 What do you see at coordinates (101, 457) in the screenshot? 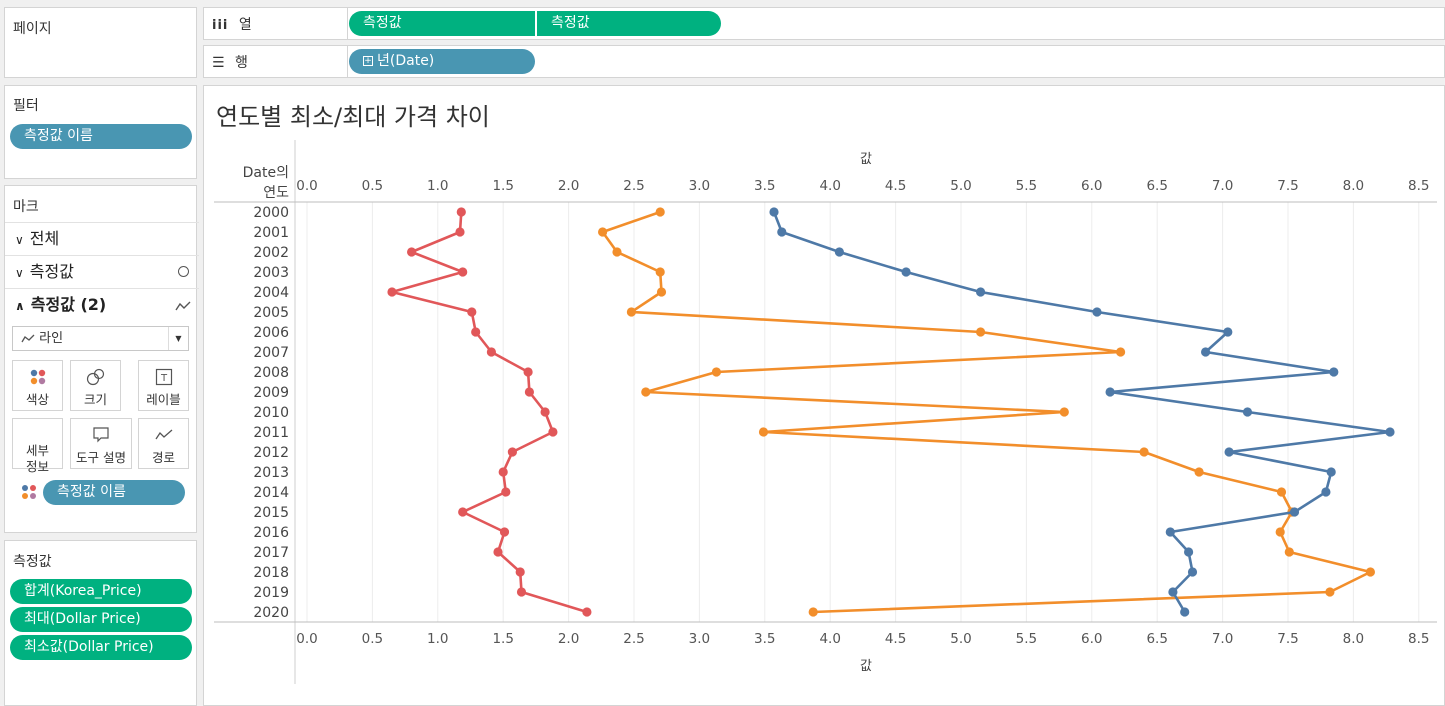
I see `tooltip-label: 도구 설명` at bounding box center [101, 457].